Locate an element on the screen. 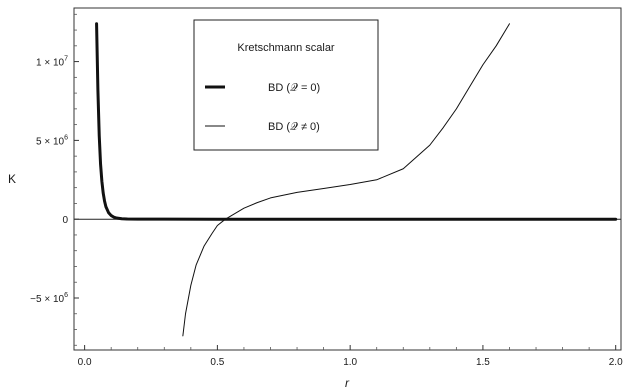 The width and height of the screenshot is (627, 392). y-tick-label: 0 is located at coordinates (65, 220).